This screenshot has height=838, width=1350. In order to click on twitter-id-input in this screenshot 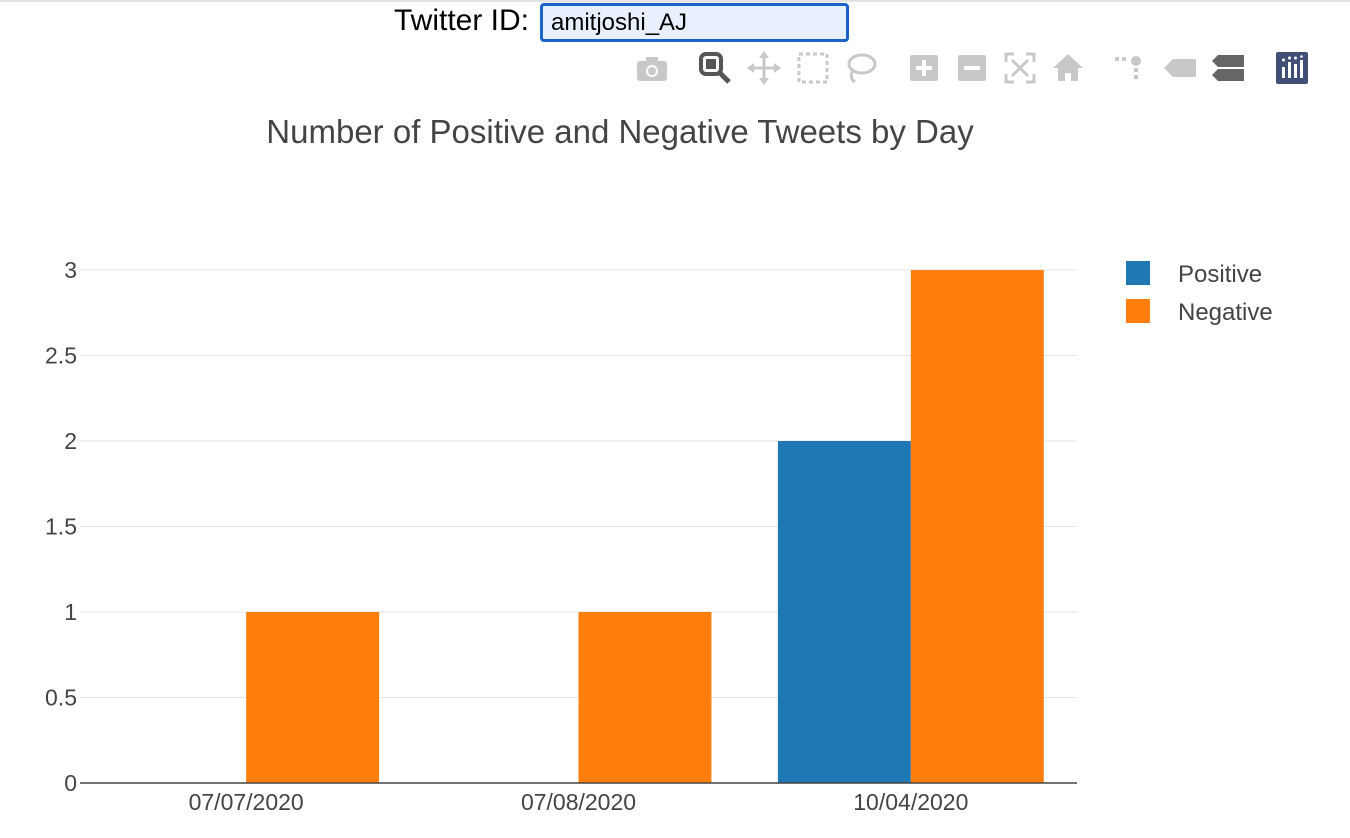, I will do `click(694, 22)`.